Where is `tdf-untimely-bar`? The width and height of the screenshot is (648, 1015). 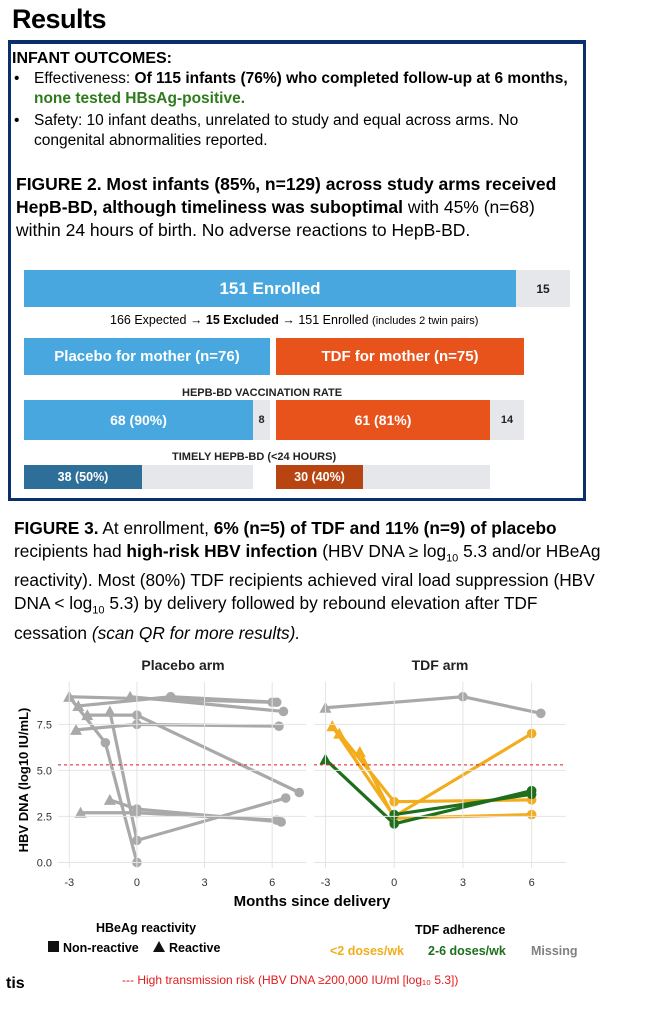
tdf-untimely-bar is located at coordinates (426, 477).